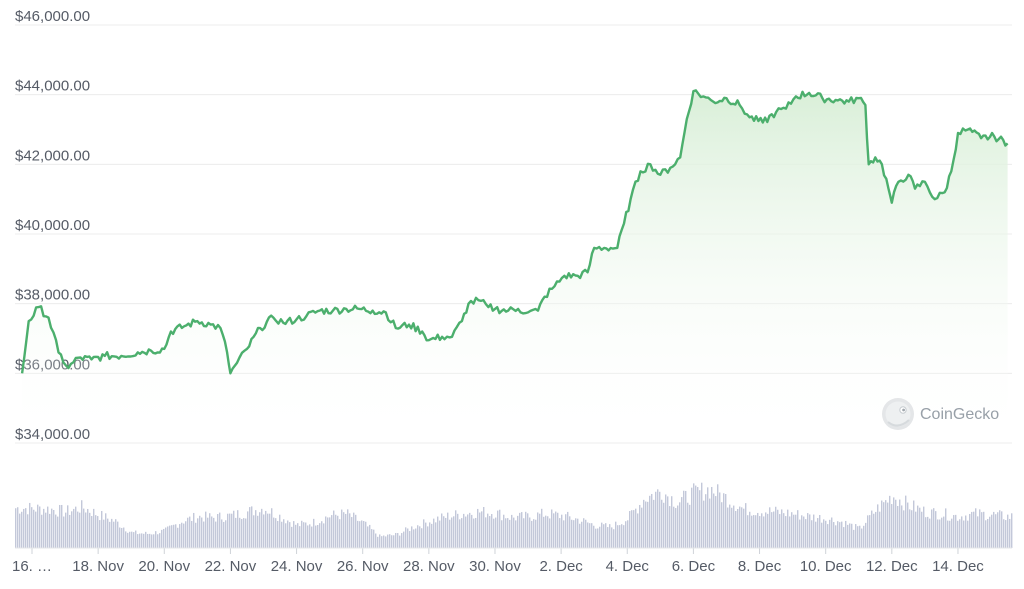  What do you see at coordinates (52, 155) in the screenshot?
I see `y-tick-label: $42,000.00` at bounding box center [52, 155].